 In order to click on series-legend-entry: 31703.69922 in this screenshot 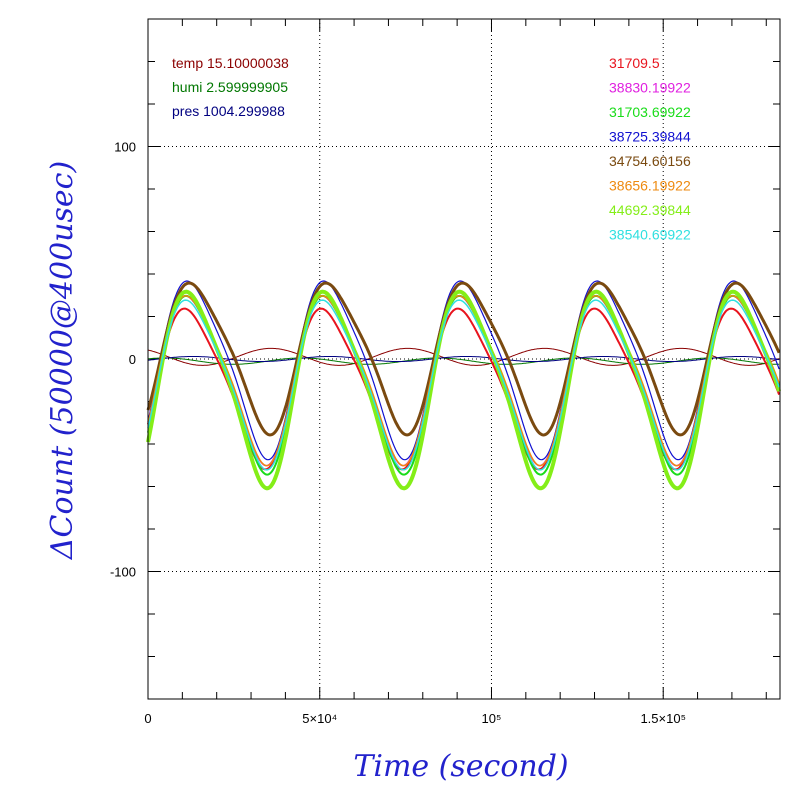, I will do `click(650, 112)`.